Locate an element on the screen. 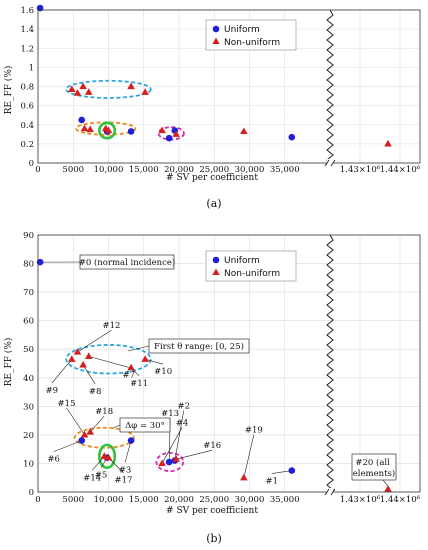 This screenshot has height=550, width=428. point-label: #4 is located at coordinates (182, 423).